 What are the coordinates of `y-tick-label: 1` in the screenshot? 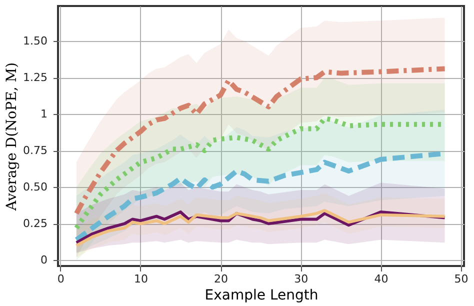 It's located at (44, 114).